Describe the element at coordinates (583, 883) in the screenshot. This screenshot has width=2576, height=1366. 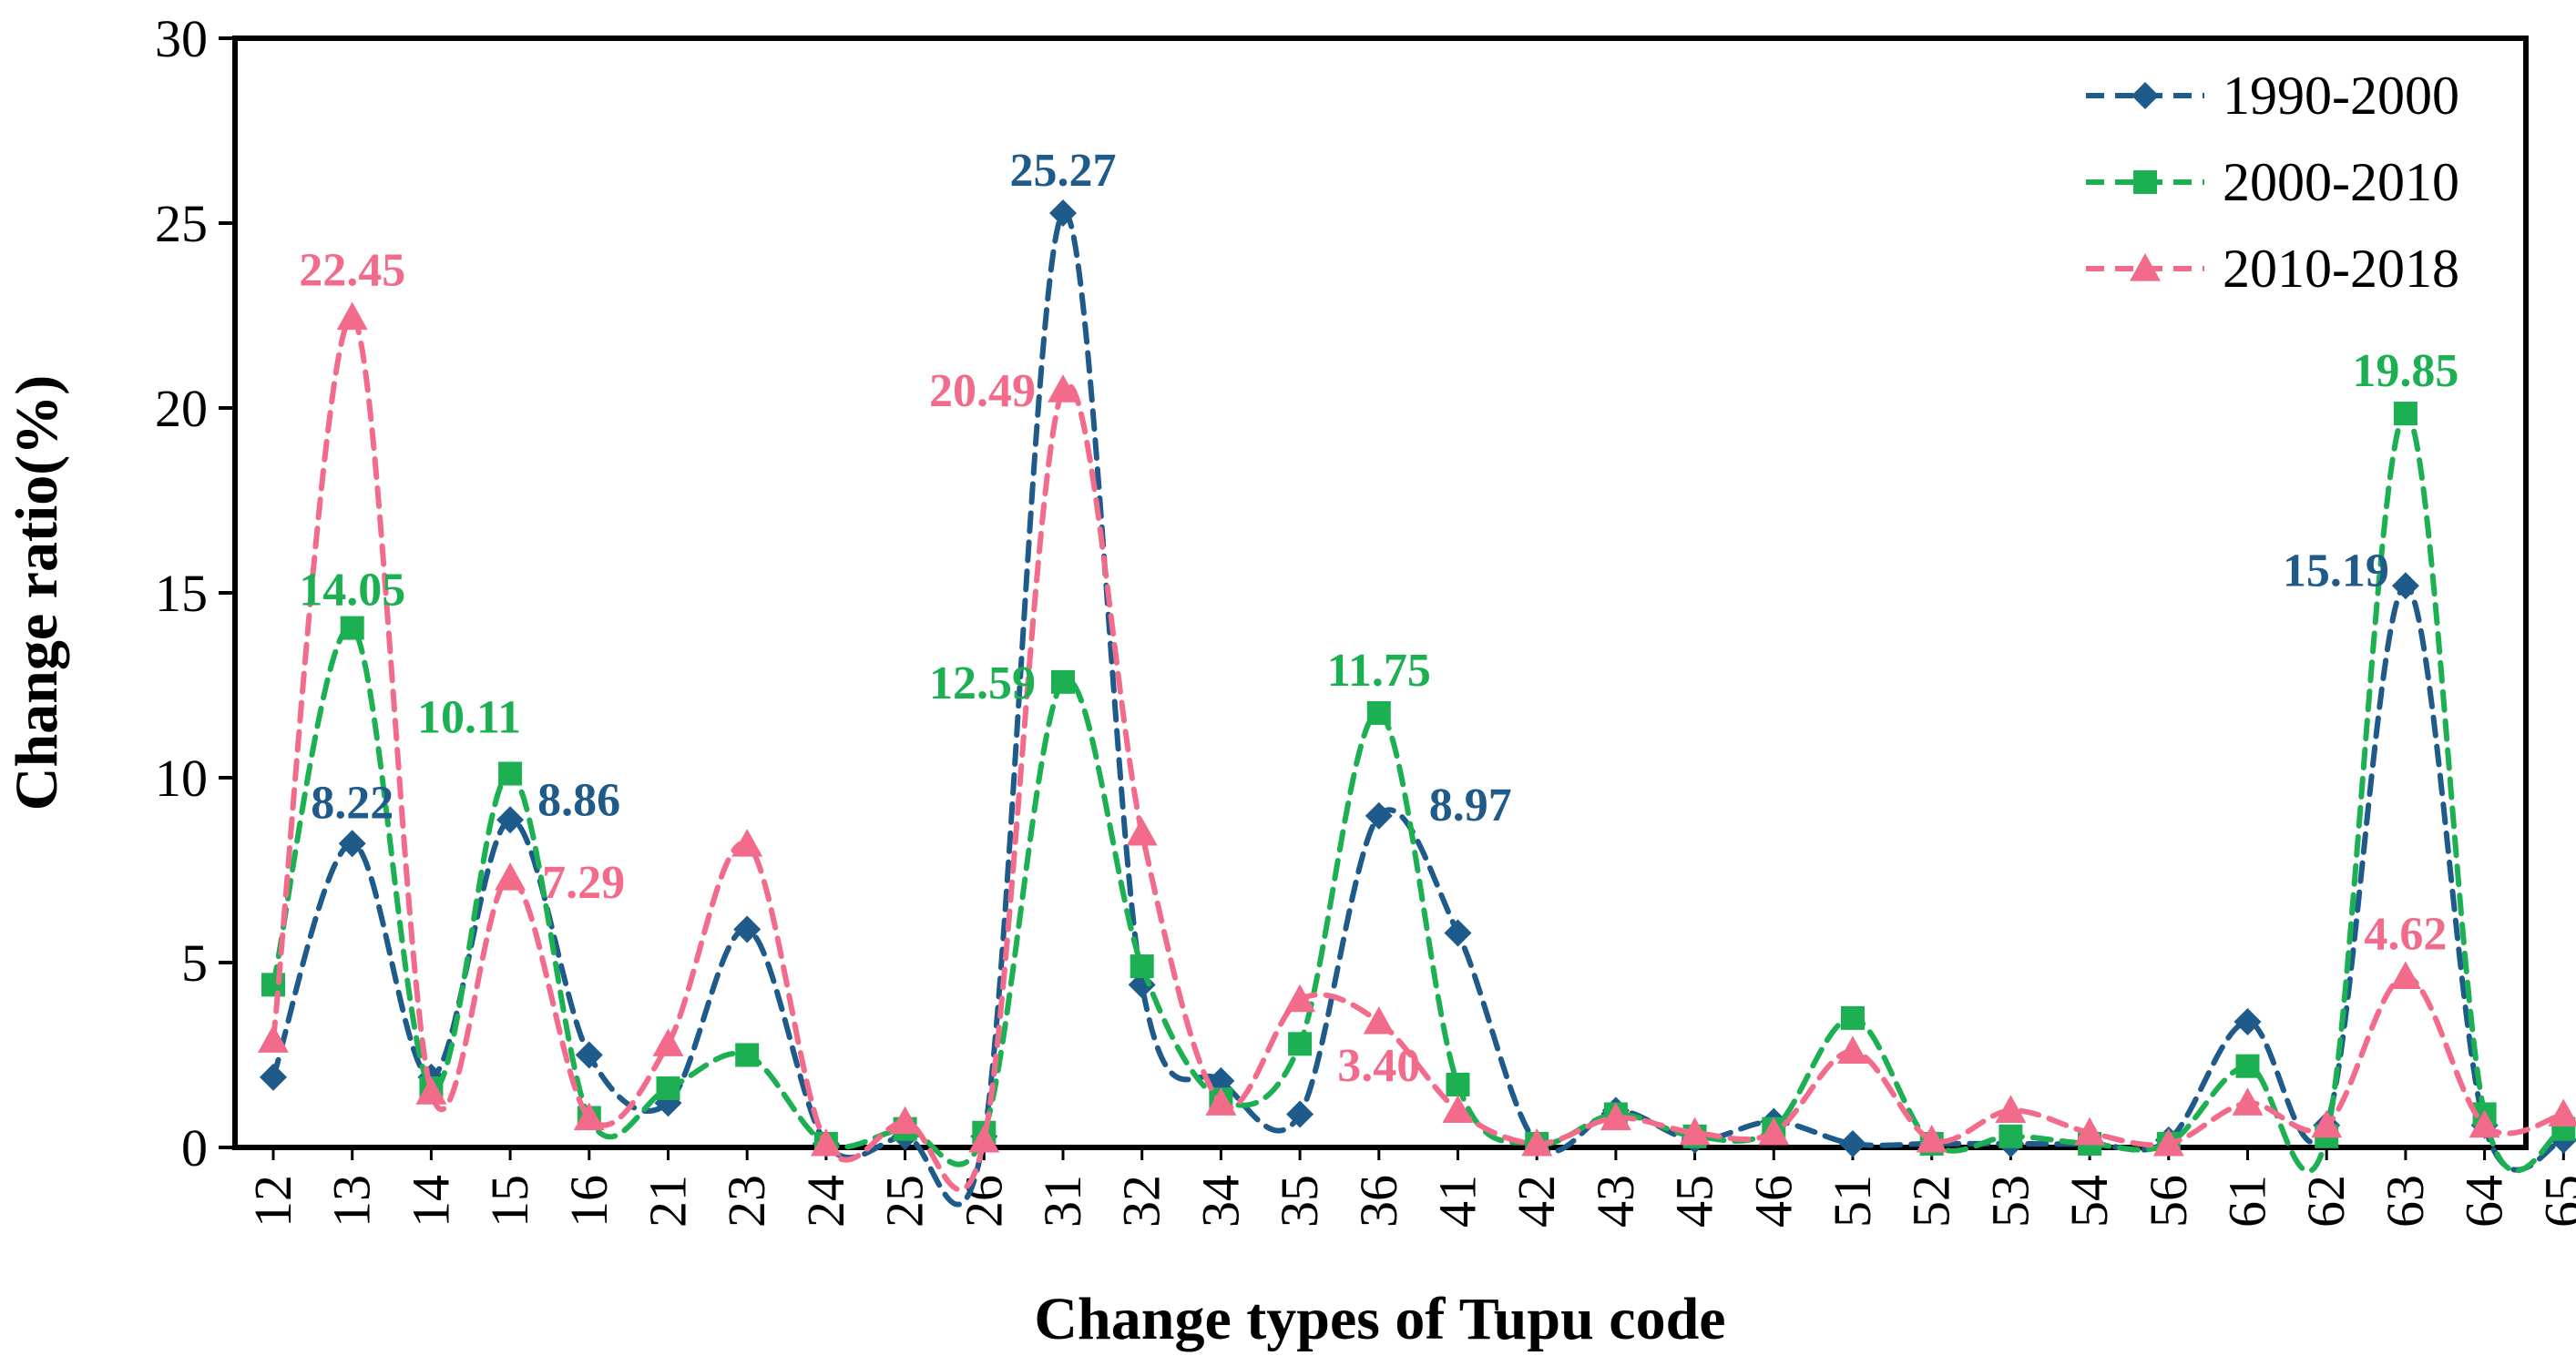
I see `data-label: 7.29` at that location.